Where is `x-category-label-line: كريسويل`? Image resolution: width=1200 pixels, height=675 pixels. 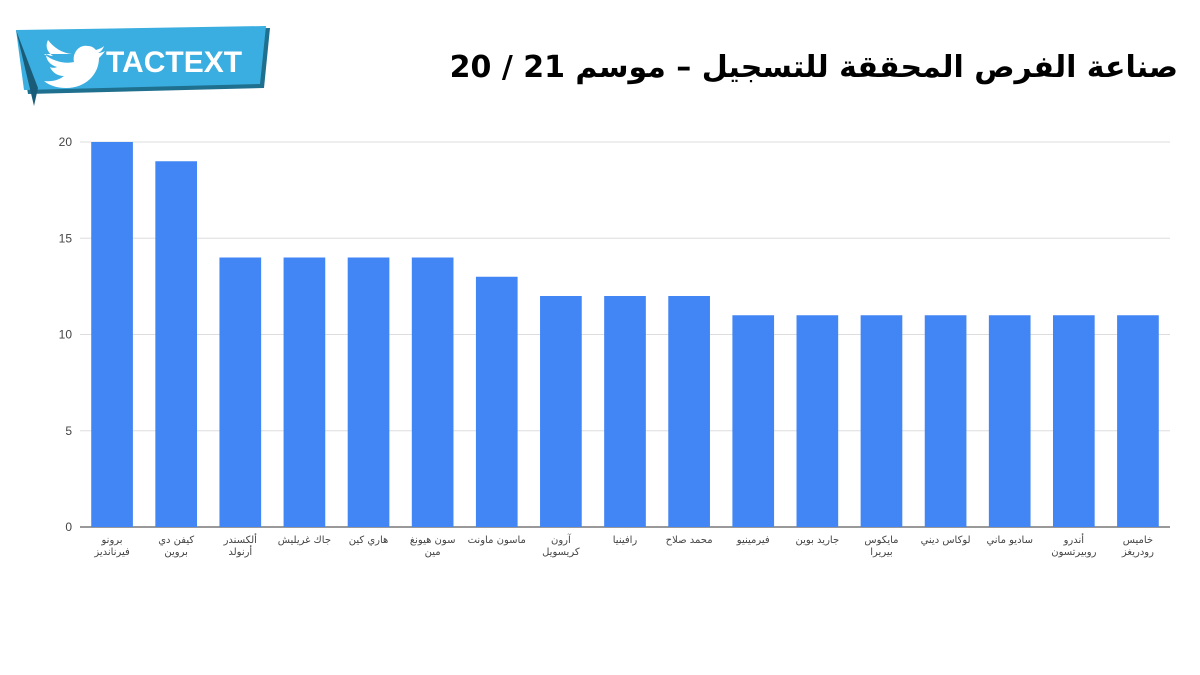 x-category-label-line: كريسويل is located at coordinates (561, 552).